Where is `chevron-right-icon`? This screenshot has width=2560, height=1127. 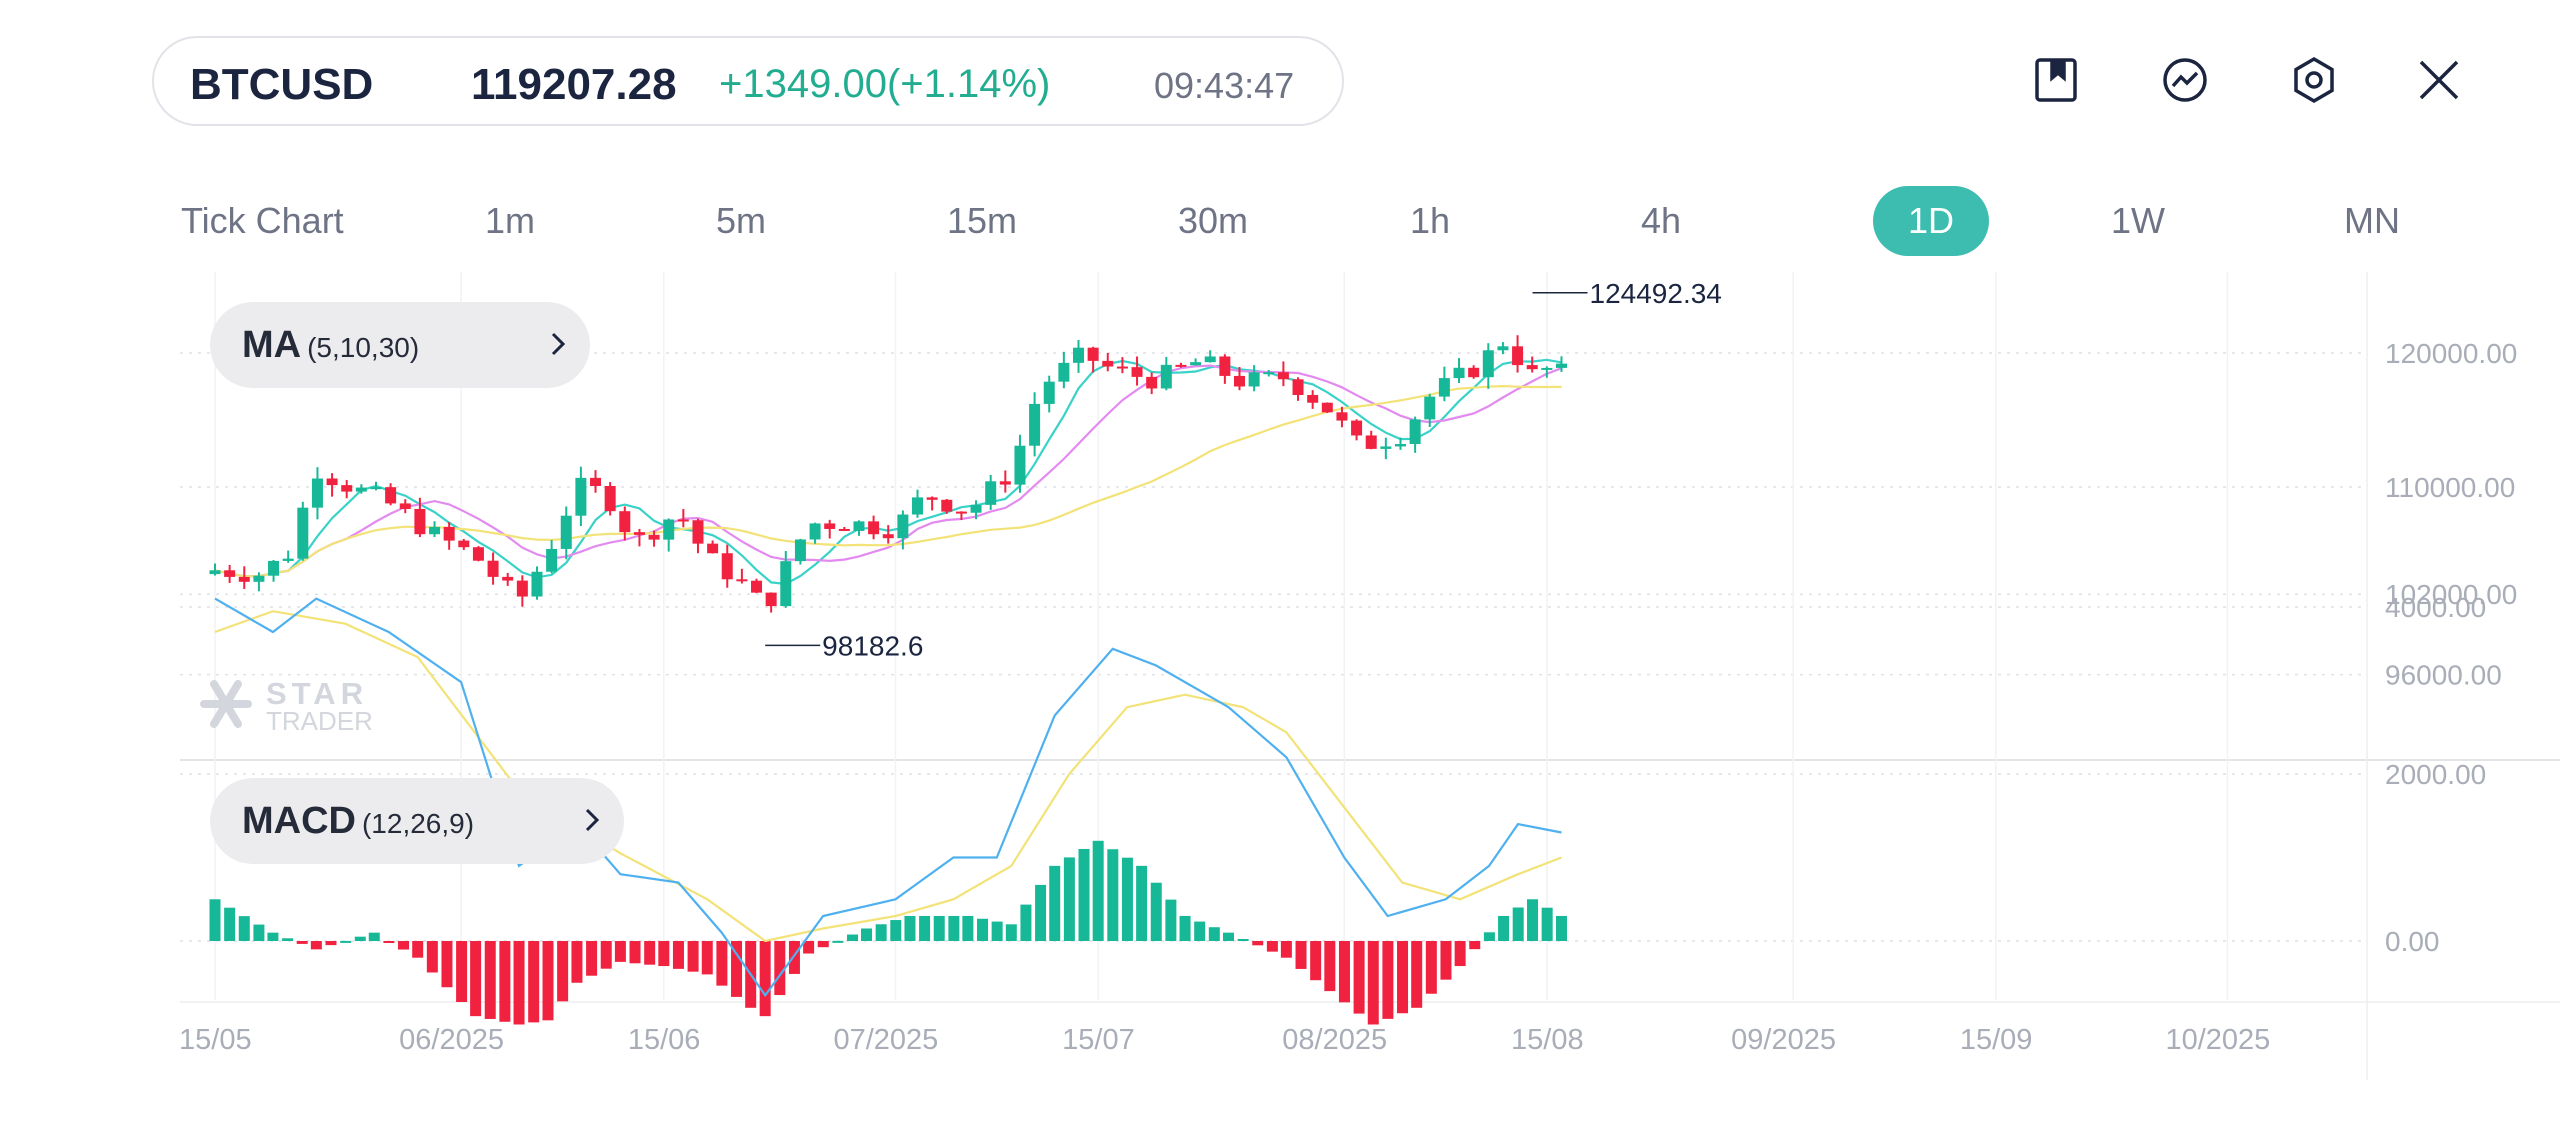 chevron-right-icon is located at coordinates (558, 344).